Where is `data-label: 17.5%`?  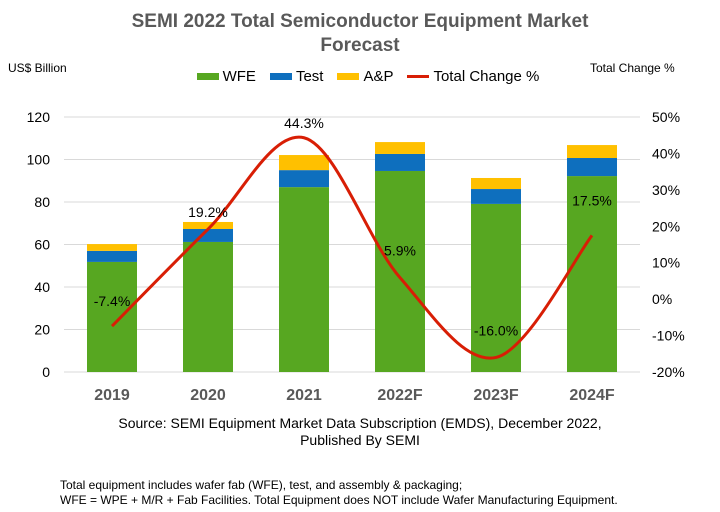
data-label: 17.5% is located at coordinates (592, 200).